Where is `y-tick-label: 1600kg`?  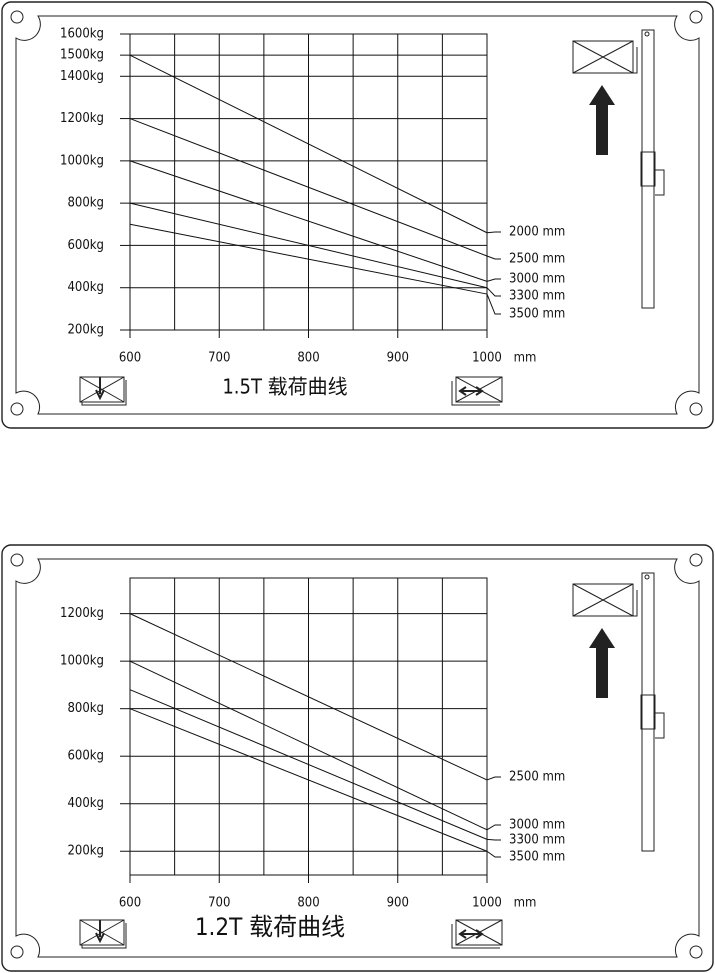 y-tick-label: 1600kg is located at coordinates (82, 34).